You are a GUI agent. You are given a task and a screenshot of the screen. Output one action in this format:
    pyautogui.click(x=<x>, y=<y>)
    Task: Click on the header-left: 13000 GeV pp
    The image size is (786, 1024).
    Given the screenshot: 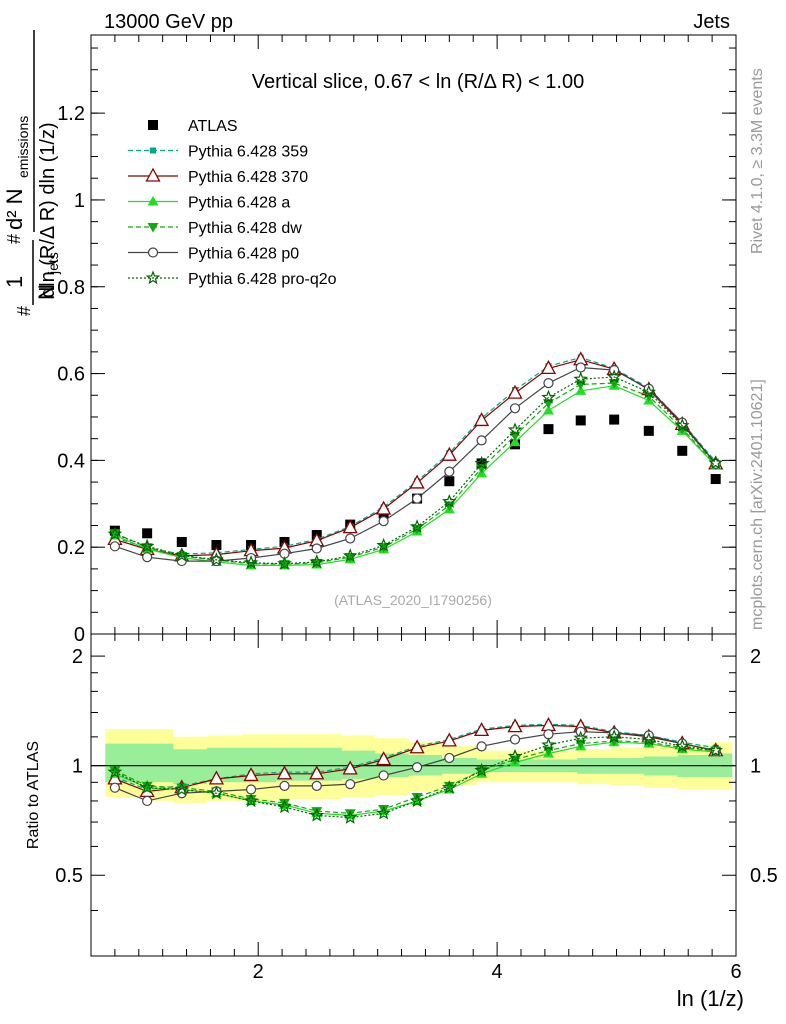 What is the action you would take?
    pyautogui.click(x=168, y=22)
    